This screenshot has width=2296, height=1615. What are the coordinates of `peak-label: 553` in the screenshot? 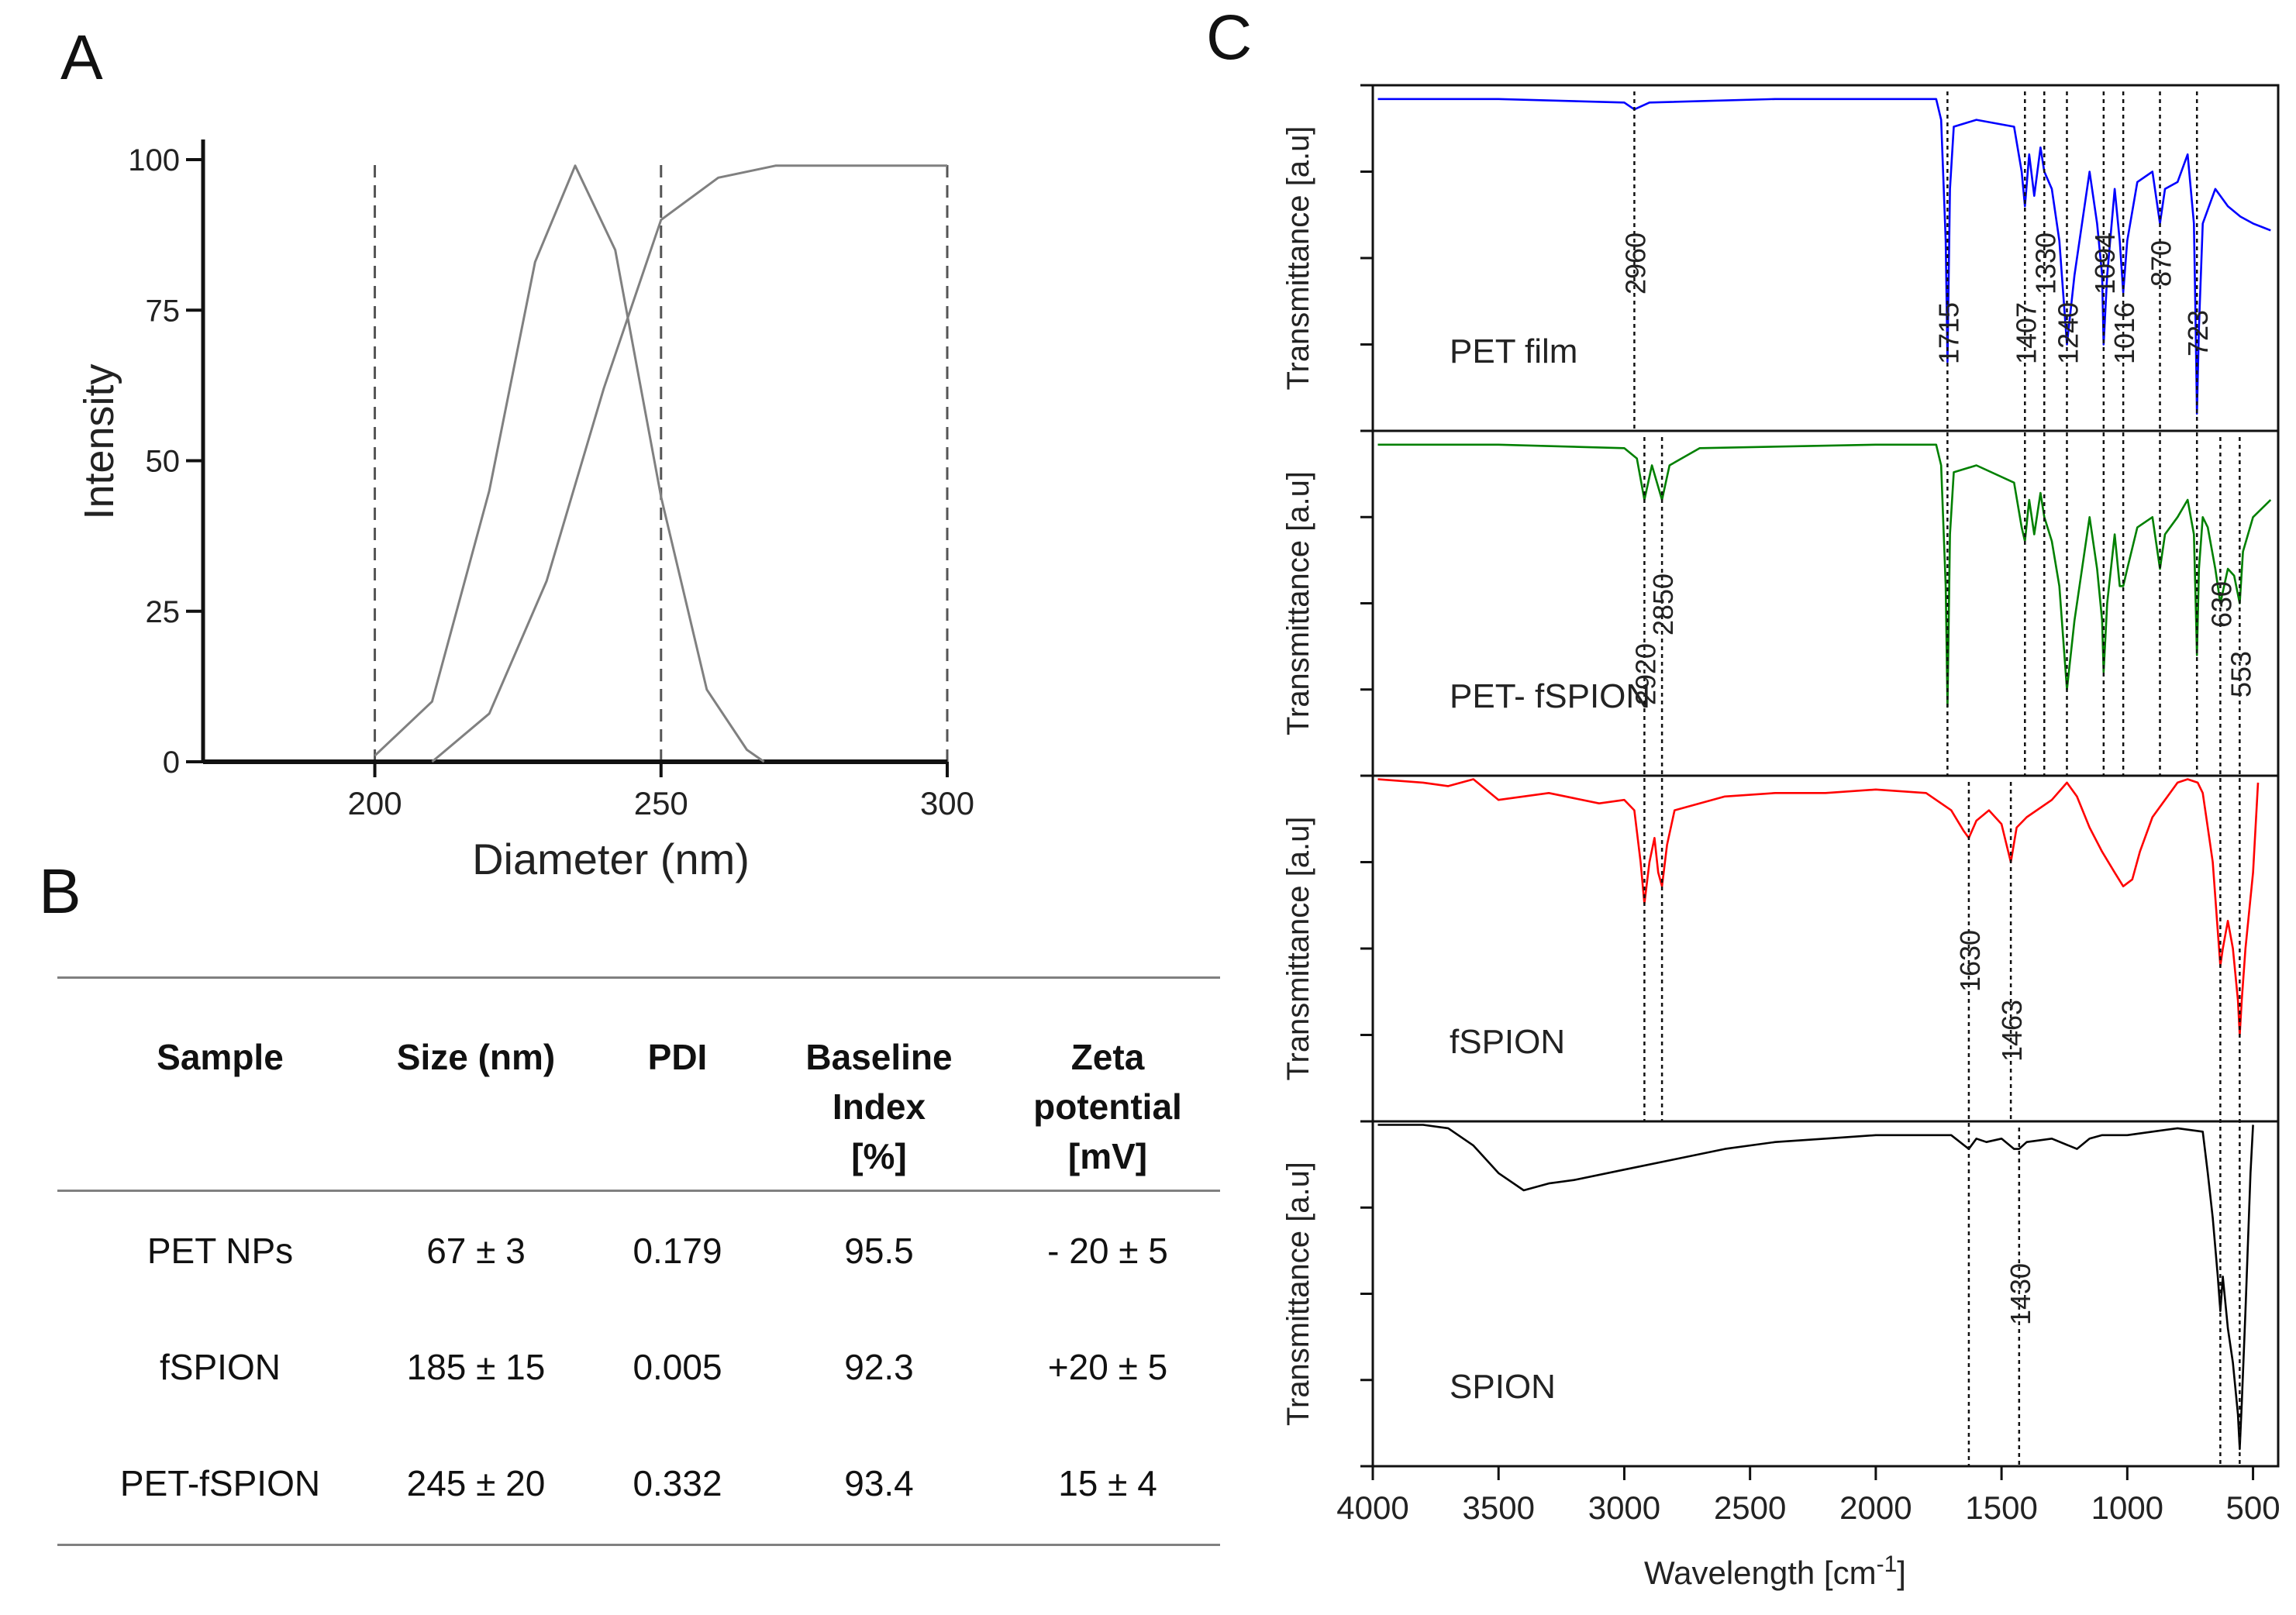 It's located at (2240, 674).